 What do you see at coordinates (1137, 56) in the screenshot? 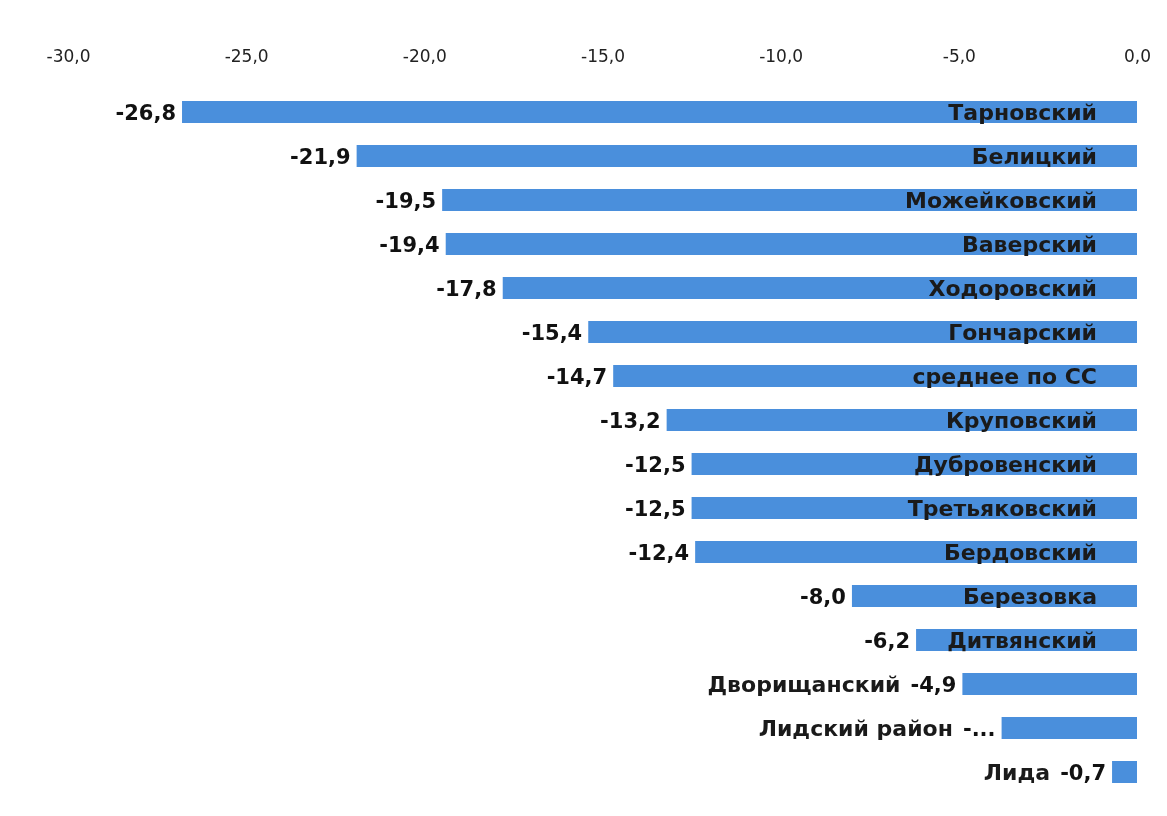
I see `x-tick-label: 0,0` at bounding box center [1137, 56].